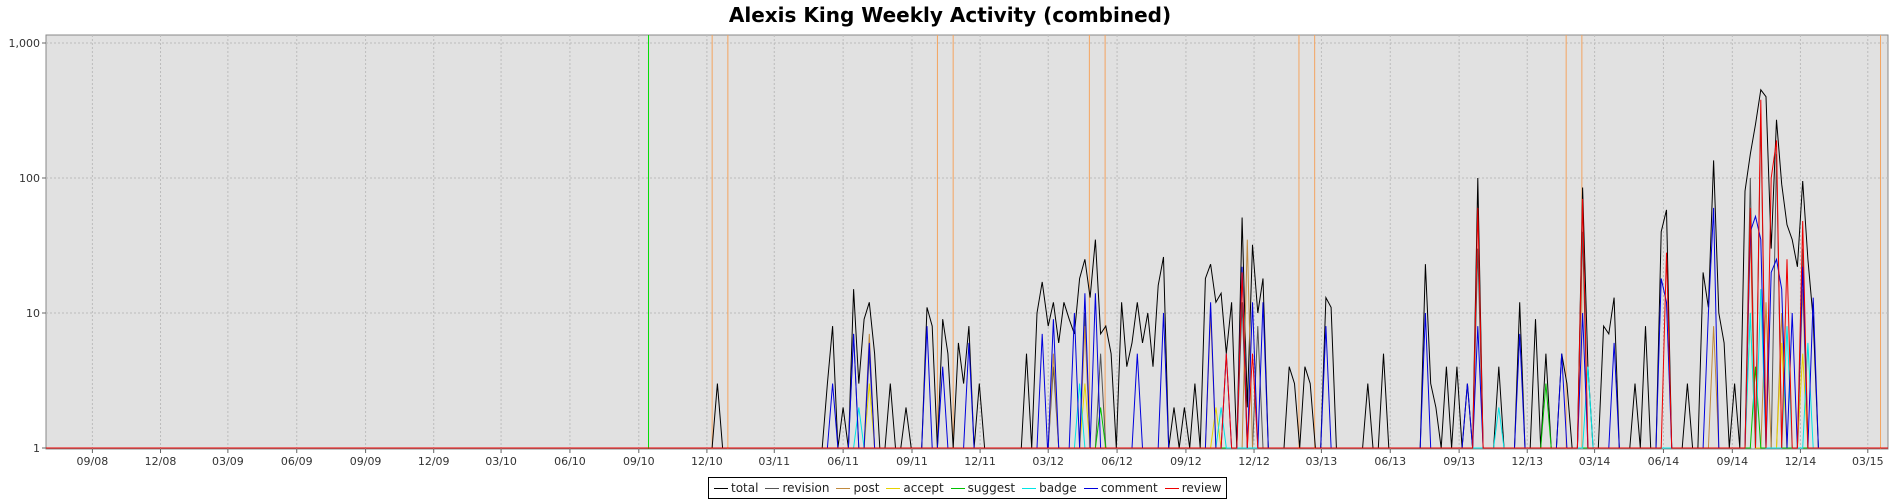 The height and width of the screenshot is (500, 1900). What do you see at coordinates (29, 178) in the screenshot?
I see `y-tick-label: 100` at bounding box center [29, 178].